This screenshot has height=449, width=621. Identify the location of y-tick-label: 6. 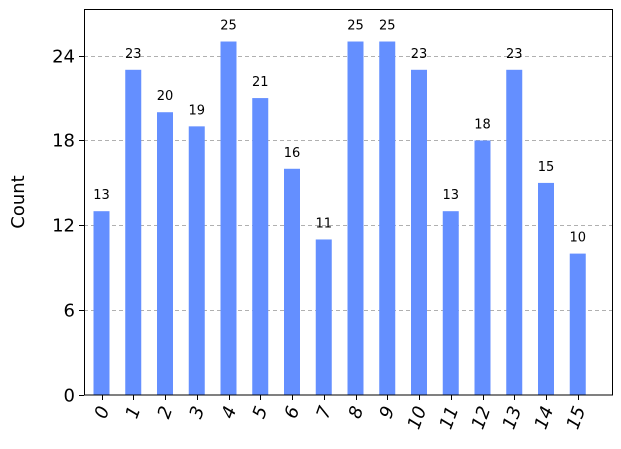
(69, 311).